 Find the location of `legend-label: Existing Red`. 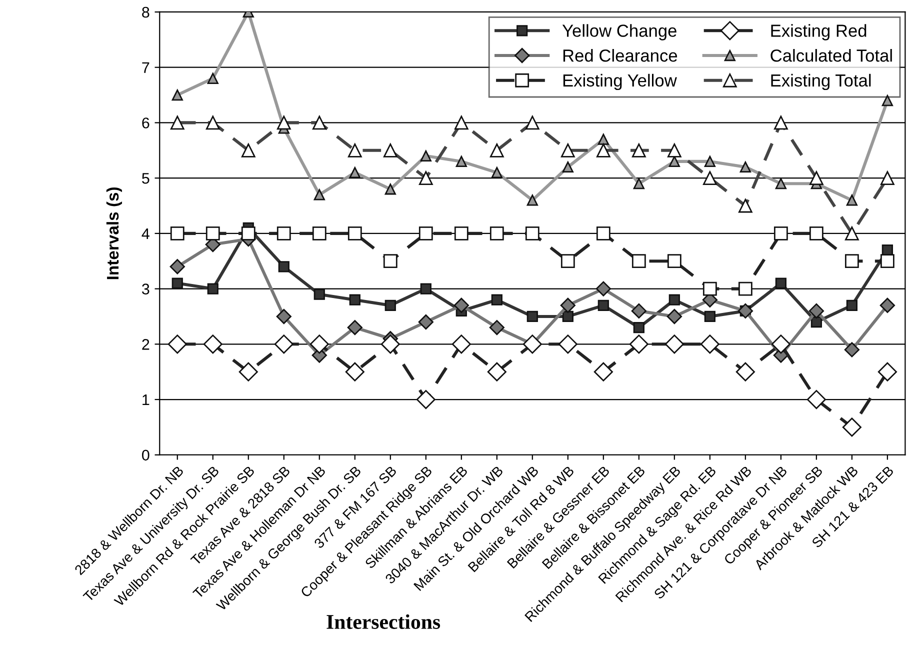

legend-label: Existing Red is located at coordinates (818, 32).